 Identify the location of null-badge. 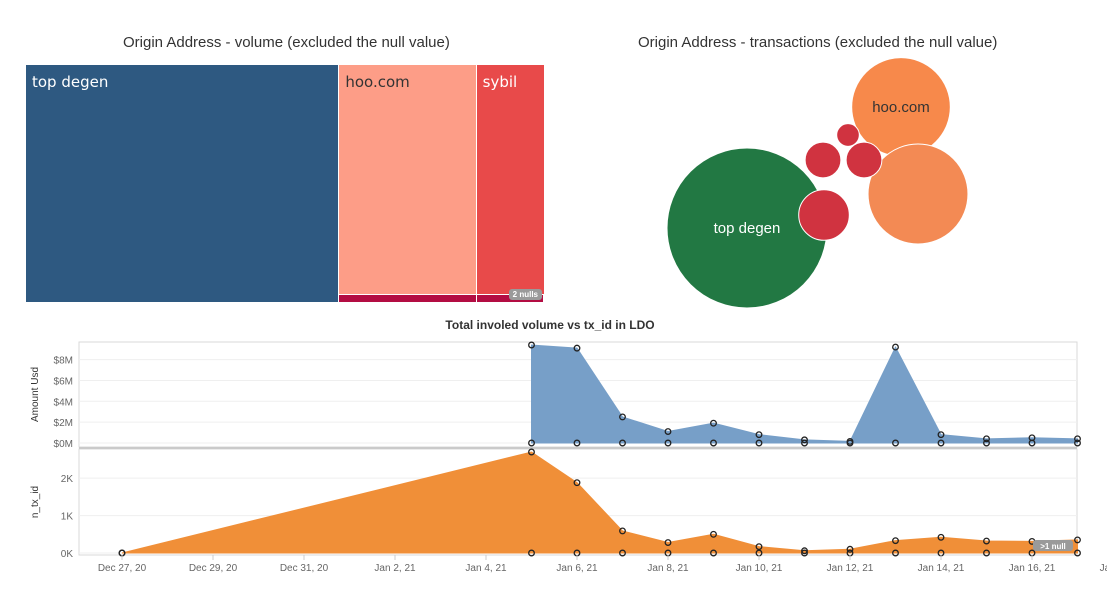
(1053, 545).